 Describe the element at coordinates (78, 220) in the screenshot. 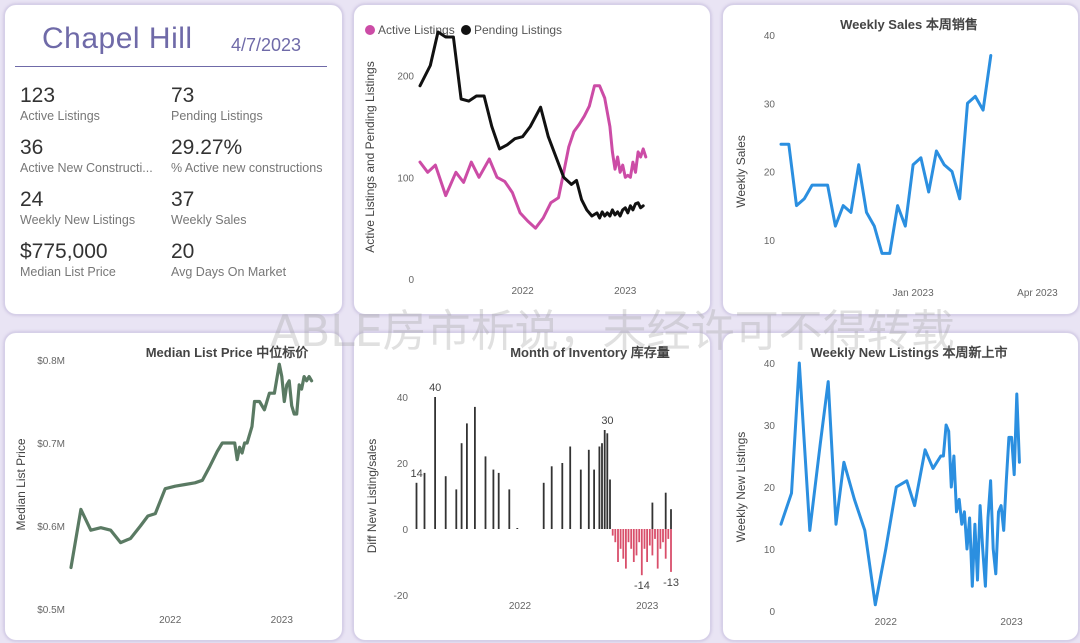

I see `kpi-label: Weekly New Listings` at that location.